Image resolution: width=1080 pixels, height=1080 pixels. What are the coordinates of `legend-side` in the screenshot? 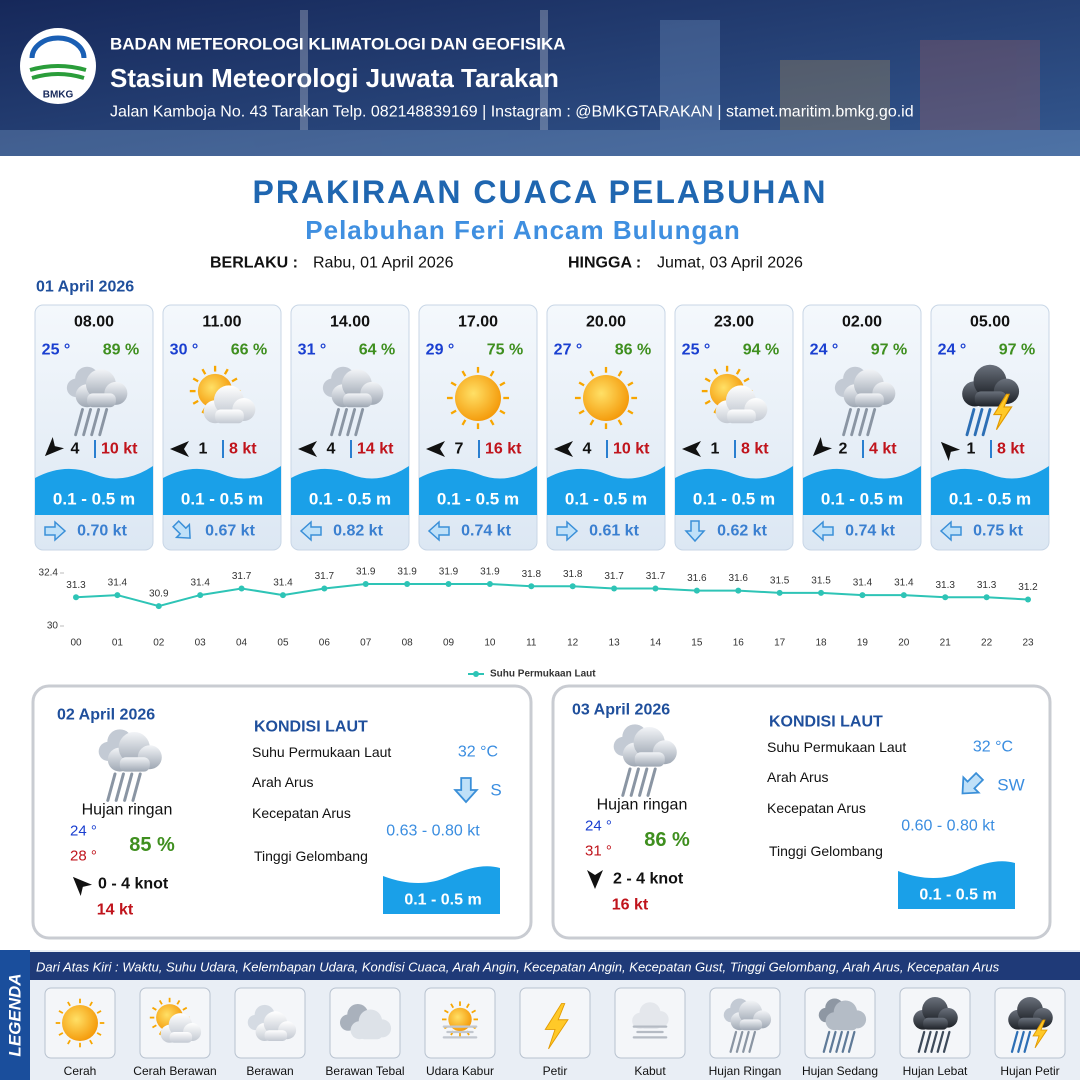 It's located at (15, 1015).